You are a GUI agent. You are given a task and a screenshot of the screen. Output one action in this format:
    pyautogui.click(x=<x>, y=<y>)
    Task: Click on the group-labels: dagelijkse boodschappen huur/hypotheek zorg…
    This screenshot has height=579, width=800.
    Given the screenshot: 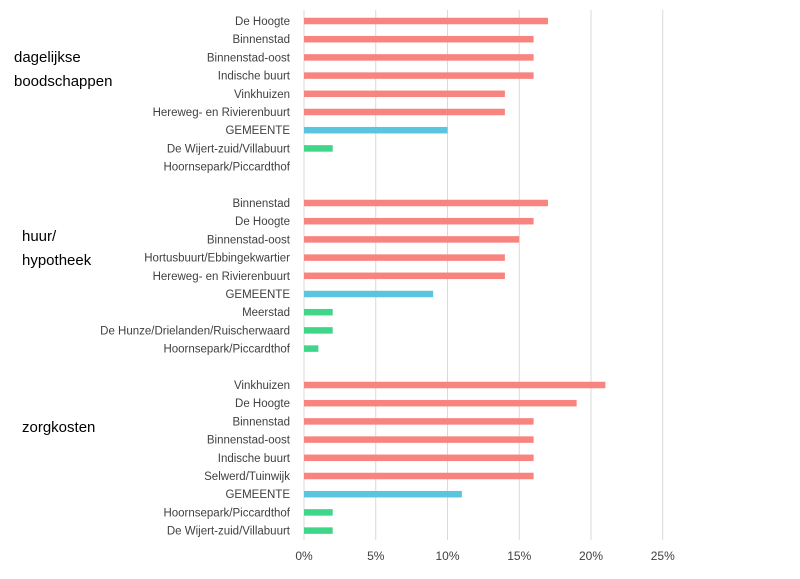 What is the action you would take?
    pyautogui.click(x=63, y=242)
    